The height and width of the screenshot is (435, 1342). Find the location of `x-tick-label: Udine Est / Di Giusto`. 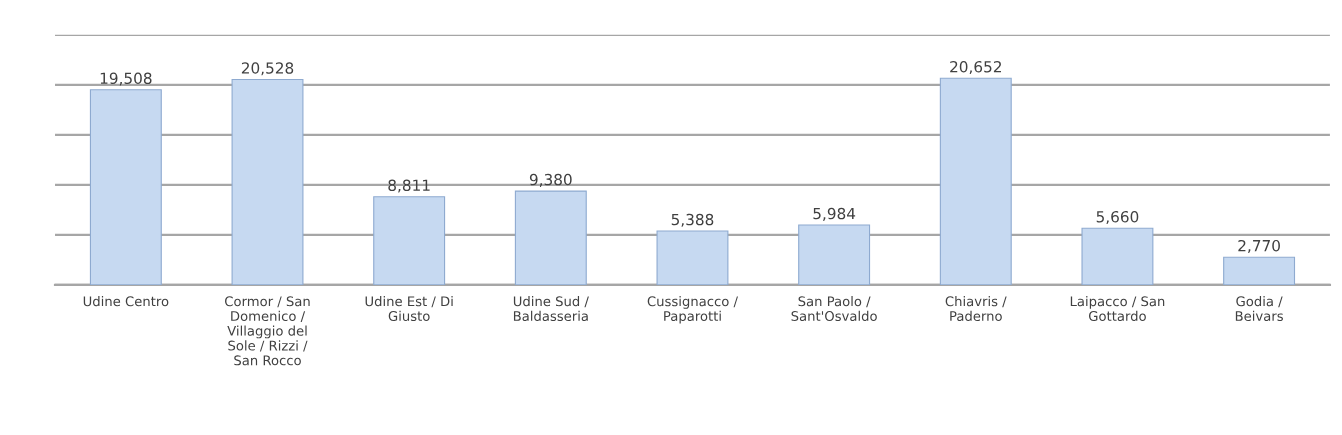

x-tick-label: Udine Est / Di Giusto is located at coordinates (409, 309).